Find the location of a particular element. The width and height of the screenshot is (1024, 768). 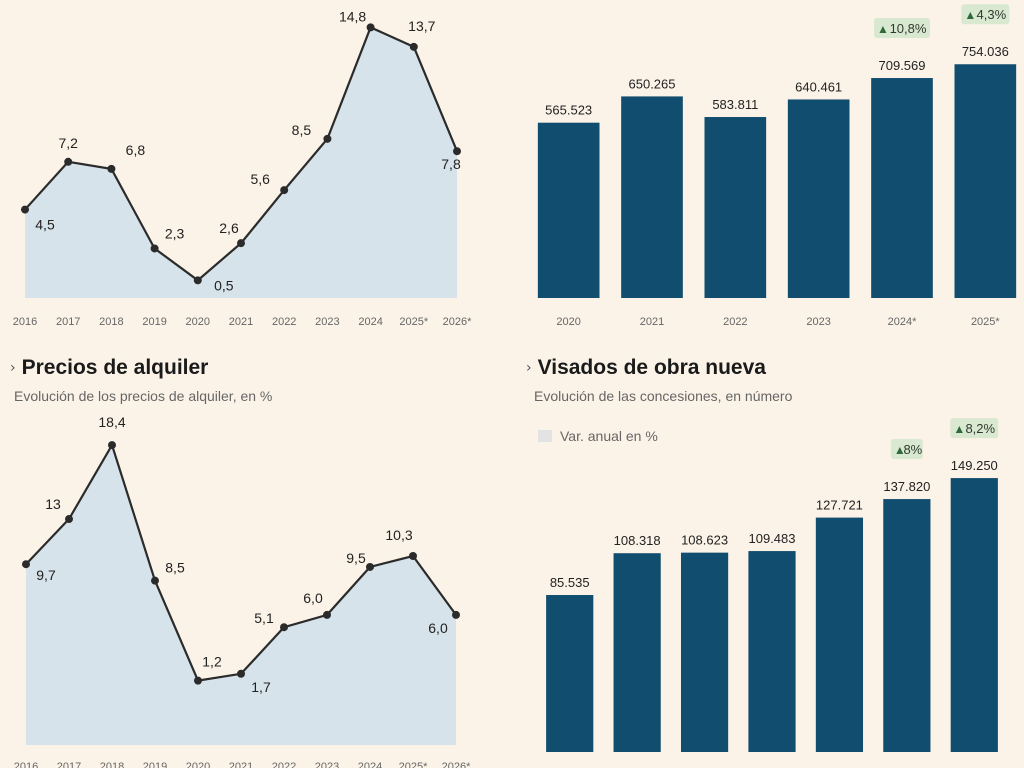

data-label: 10,3 is located at coordinates (398, 535).